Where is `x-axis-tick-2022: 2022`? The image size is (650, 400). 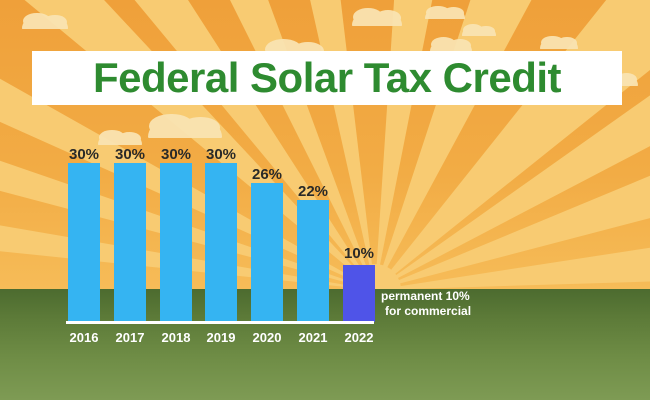
x-axis-tick-2022: 2022 is located at coordinates (359, 337).